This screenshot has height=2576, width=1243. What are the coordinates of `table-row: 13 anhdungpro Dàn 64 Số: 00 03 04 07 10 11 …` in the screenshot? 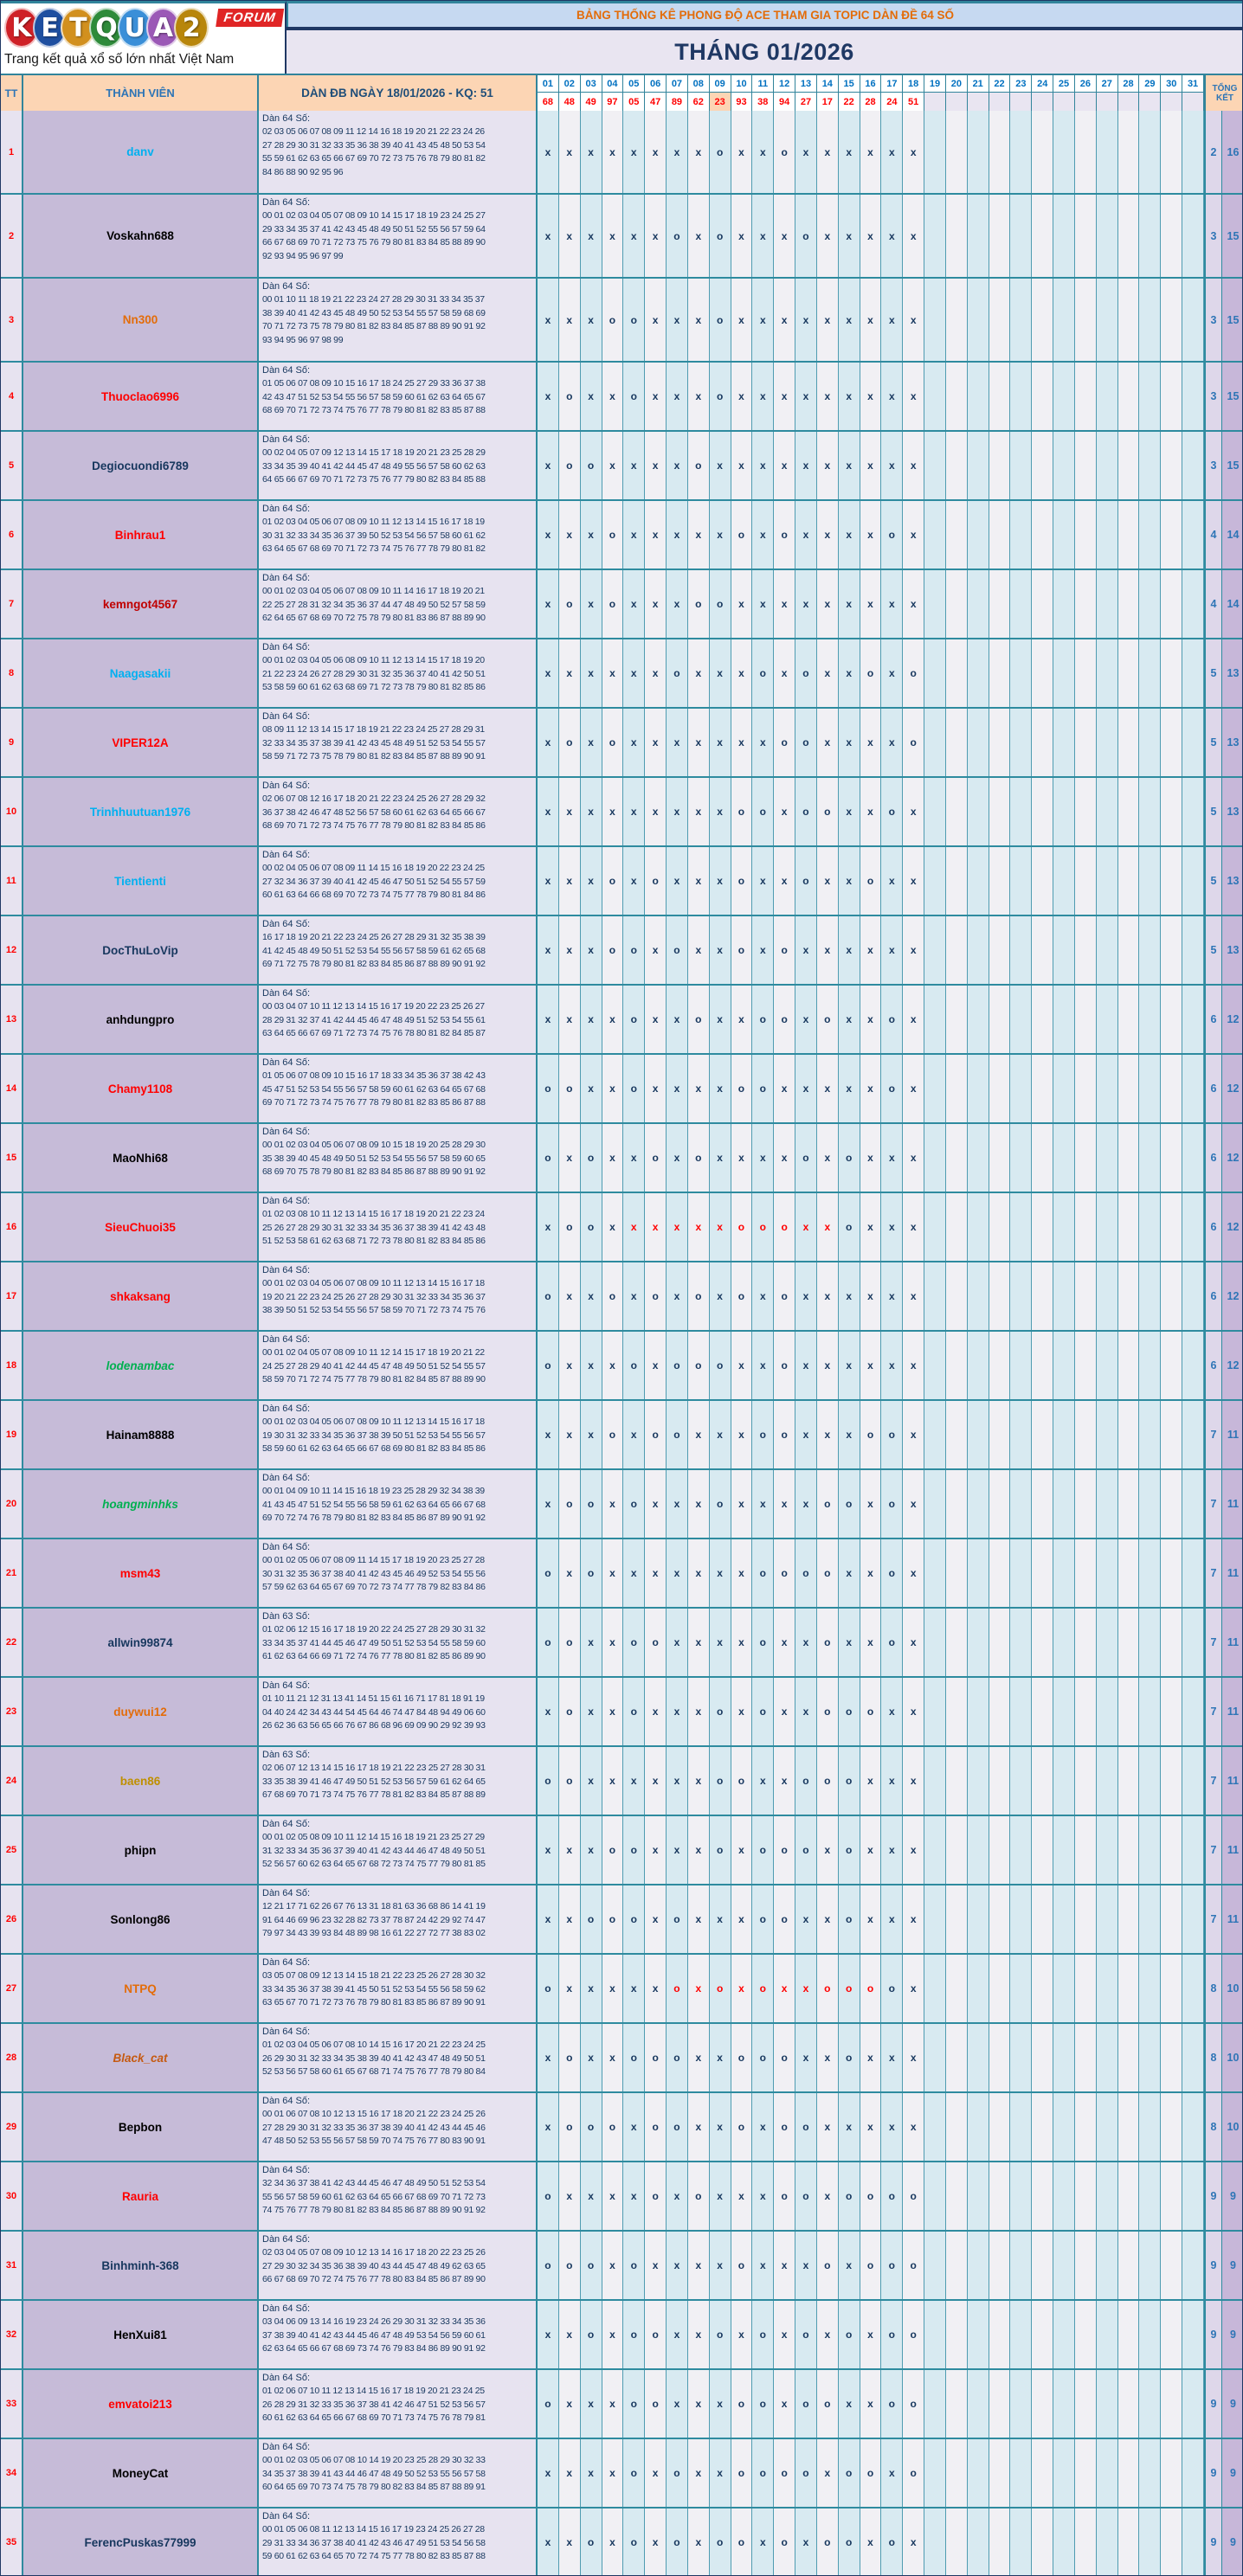 It's located at (621, 1019).